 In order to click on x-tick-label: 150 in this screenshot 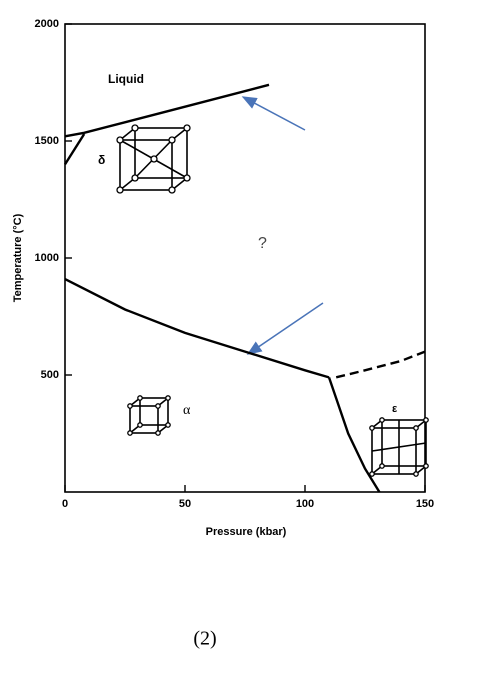, I will do `click(425, 504)`.